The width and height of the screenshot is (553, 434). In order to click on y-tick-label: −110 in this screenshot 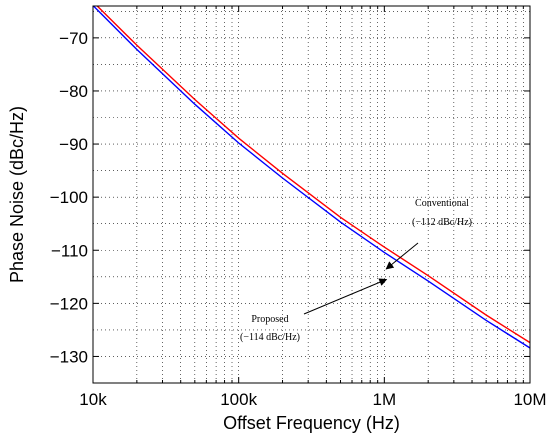, I will do `click(69, 250)`.